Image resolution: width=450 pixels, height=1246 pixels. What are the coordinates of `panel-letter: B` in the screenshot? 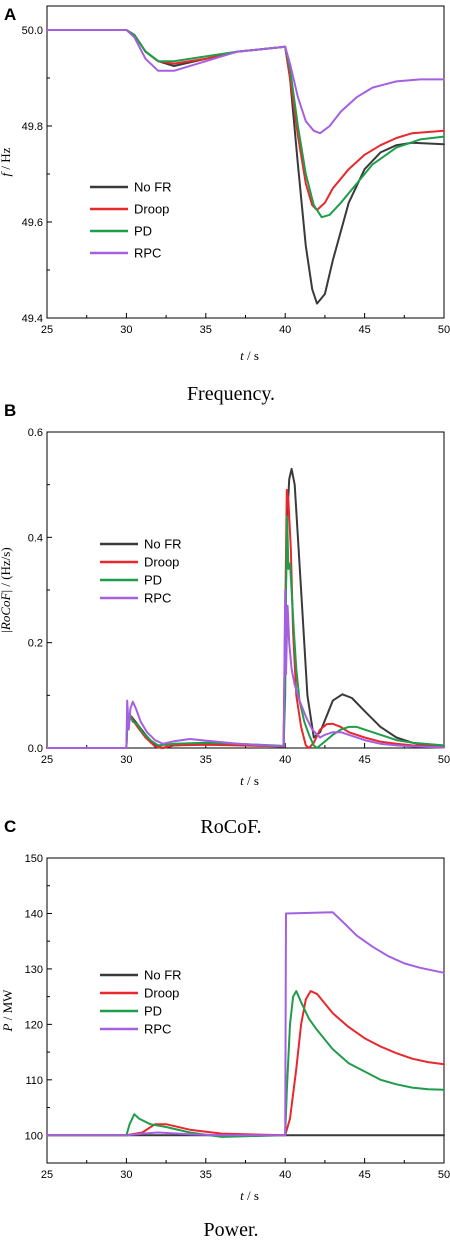 It's located at (10, 410).